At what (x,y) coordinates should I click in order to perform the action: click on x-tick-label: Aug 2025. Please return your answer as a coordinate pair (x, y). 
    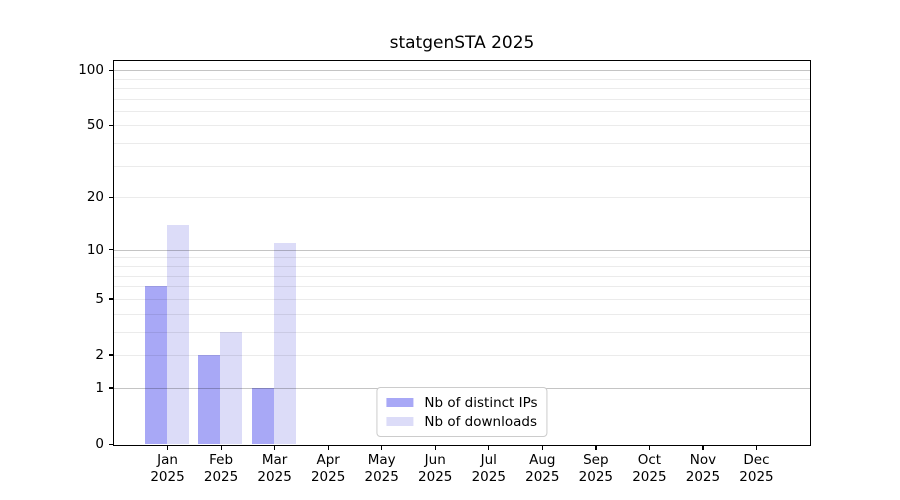
    Looking at the image, I should click on (542, 468).